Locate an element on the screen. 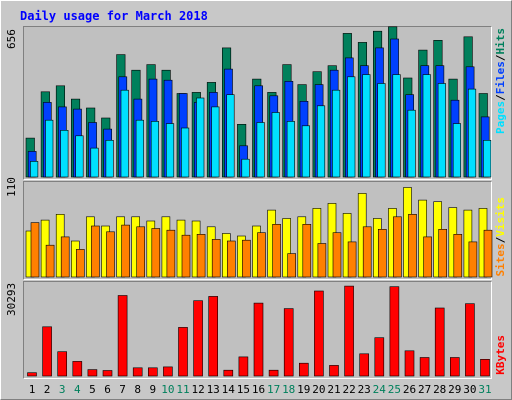  x-tick-day-22: 22 is located at coordinates (348, 389).